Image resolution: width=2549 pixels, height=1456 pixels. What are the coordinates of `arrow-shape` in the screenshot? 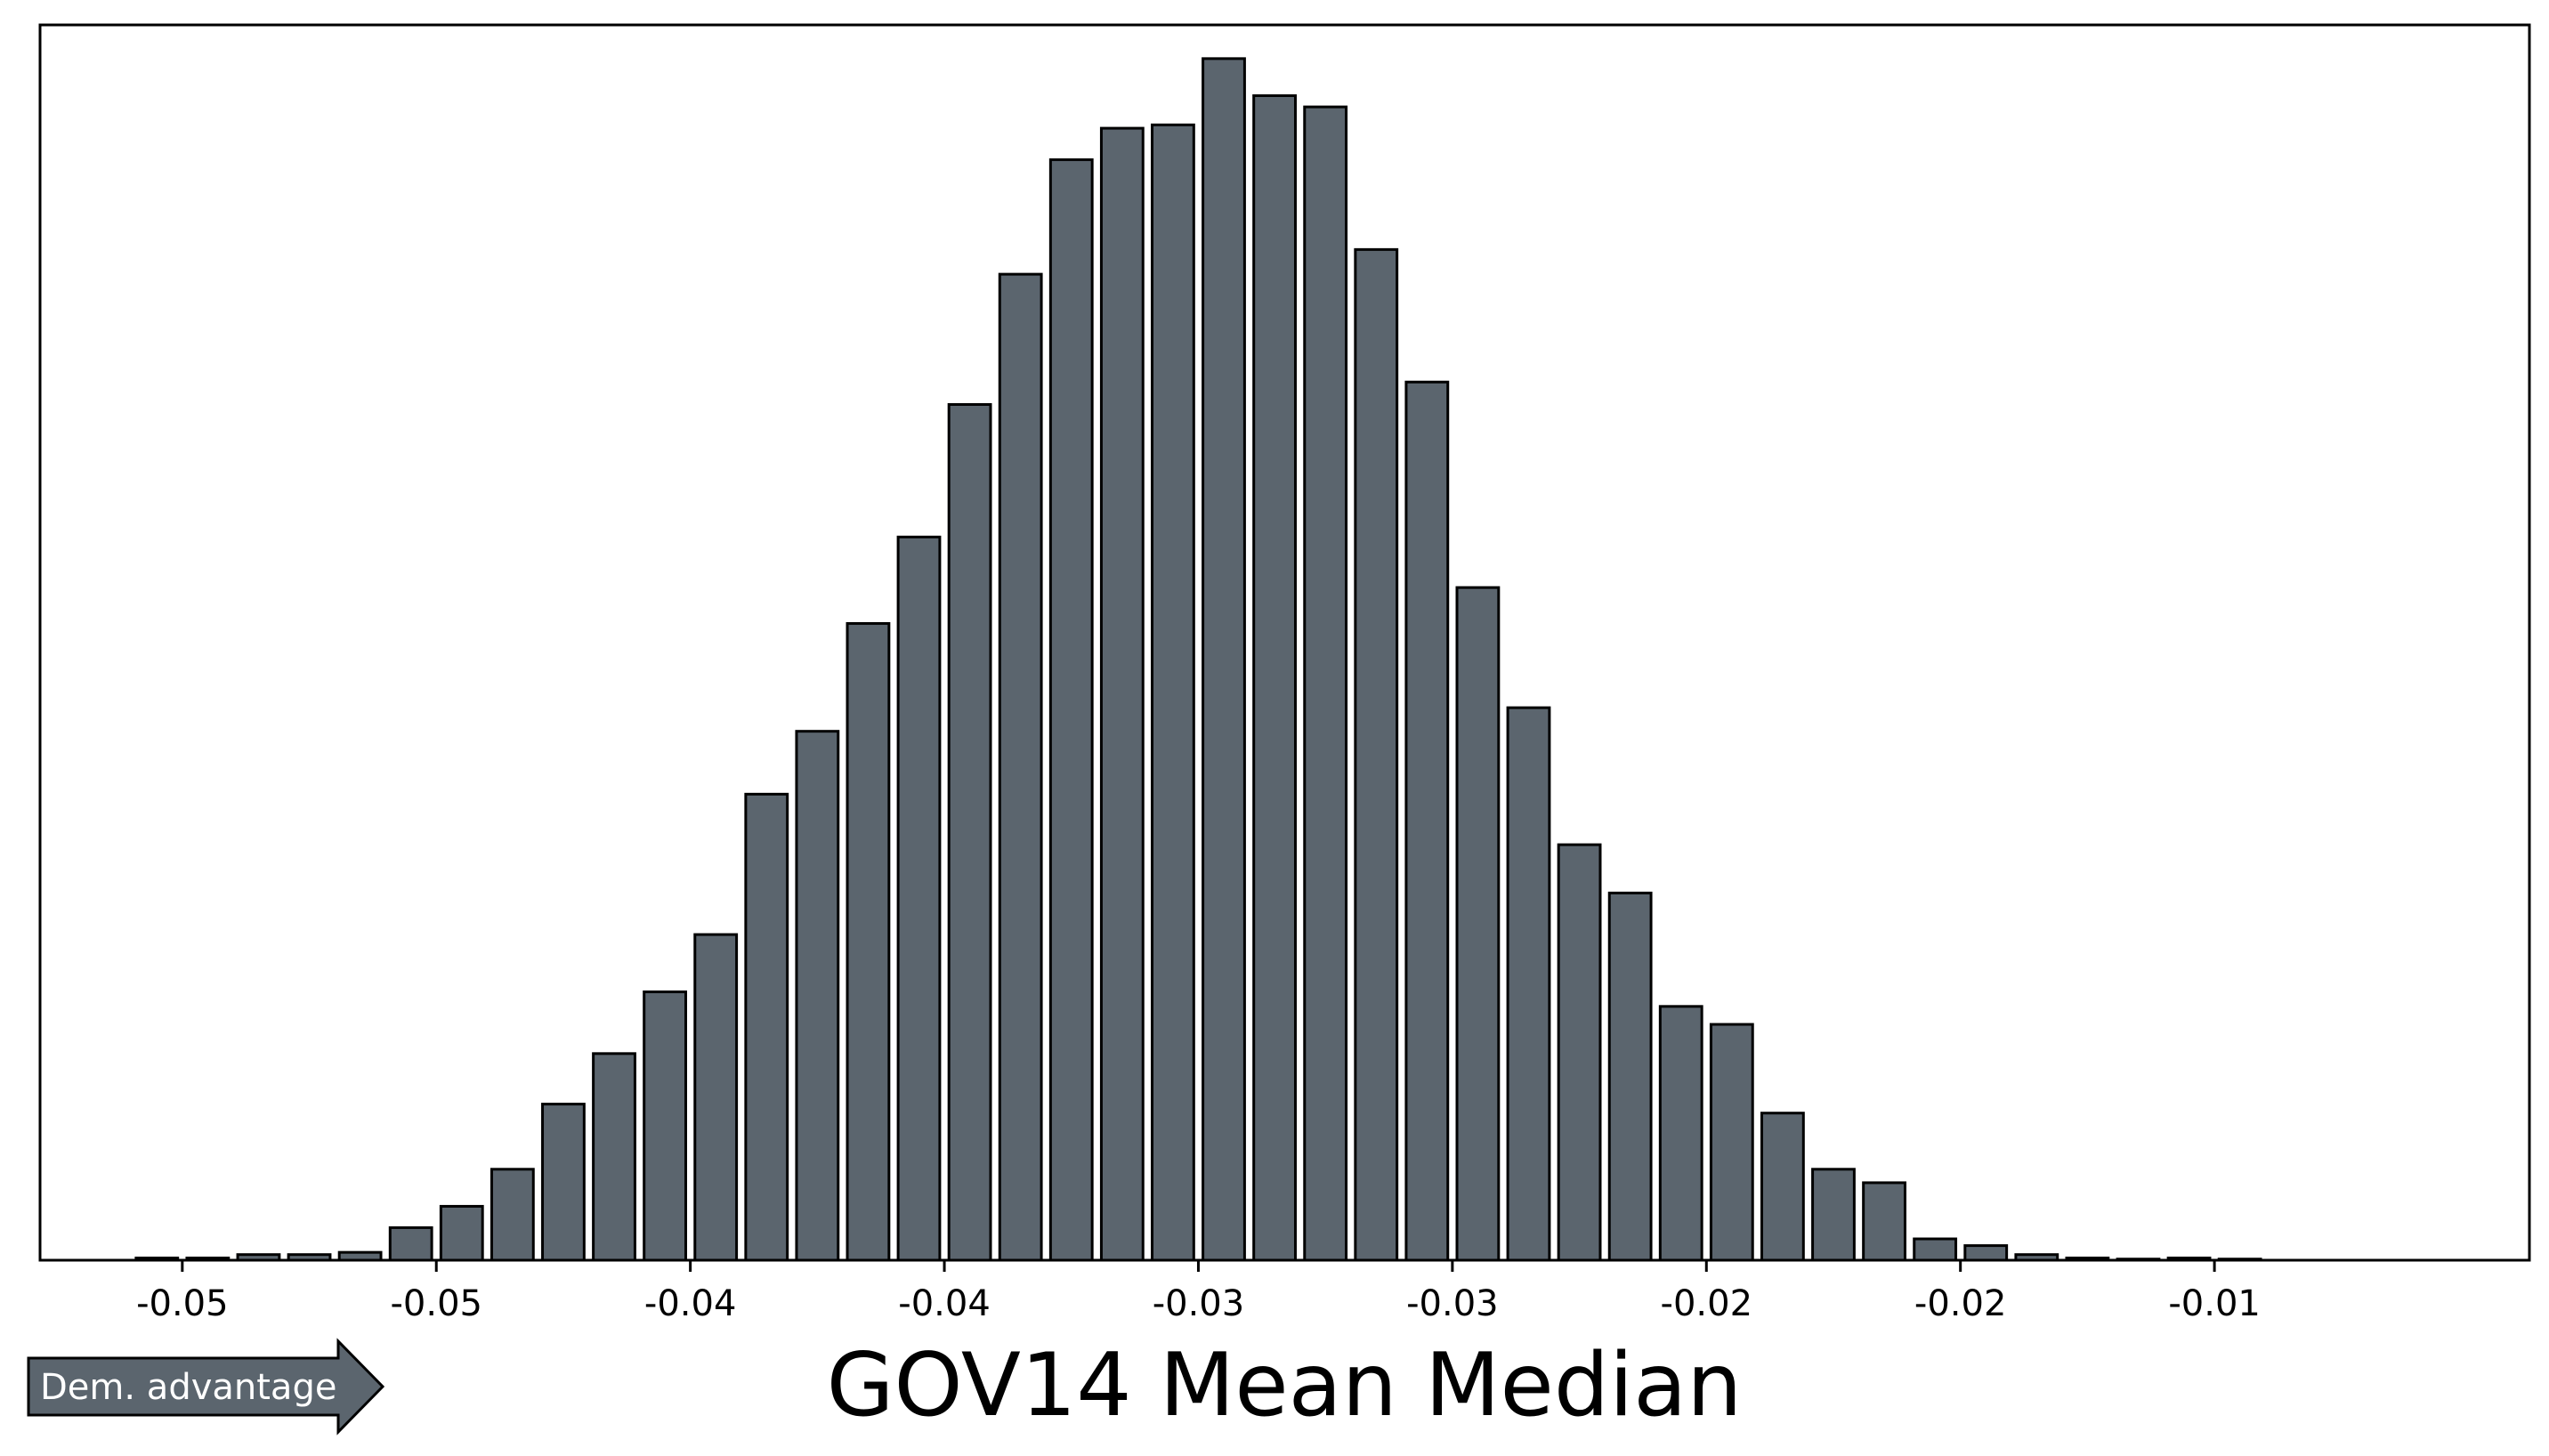 It's located at (206, 1387).